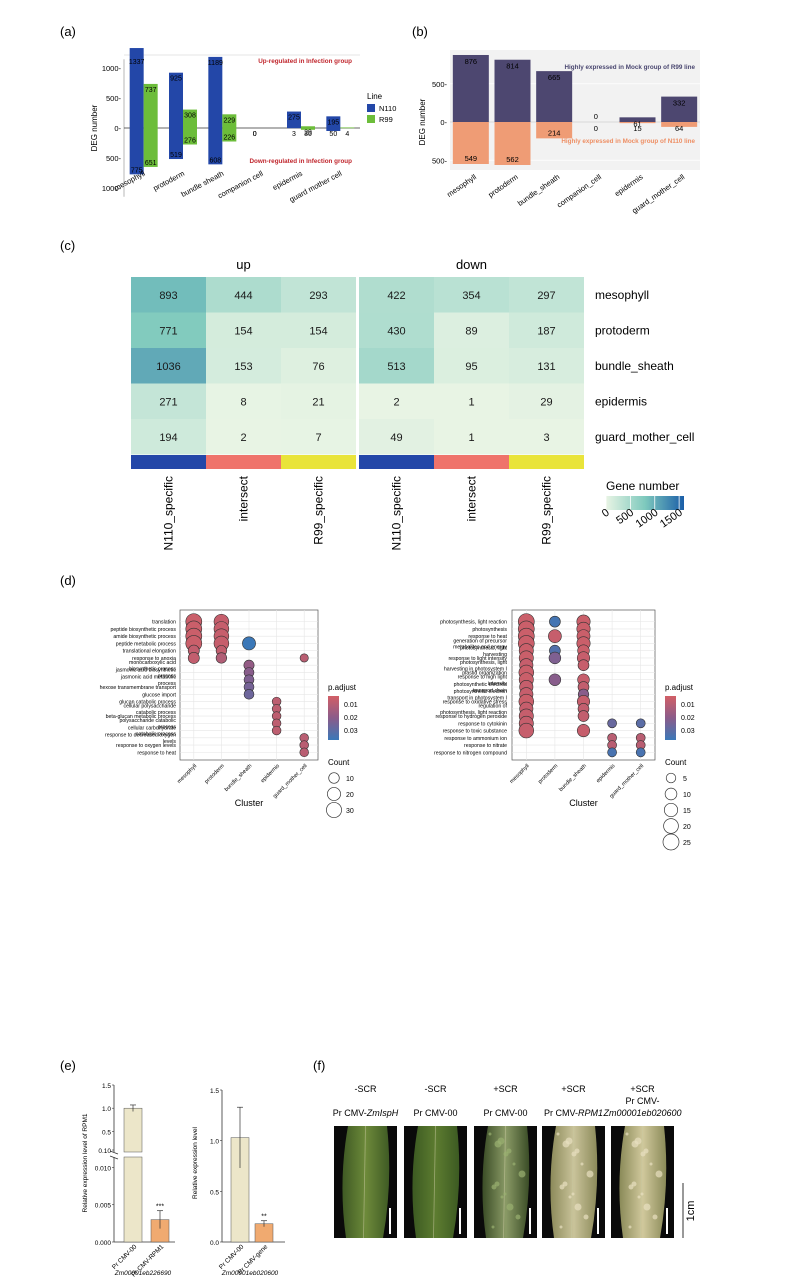 The width and height of the screenshot is (799, 1283). I want to click on treatment-label: +SCR, so click(642, 1089).